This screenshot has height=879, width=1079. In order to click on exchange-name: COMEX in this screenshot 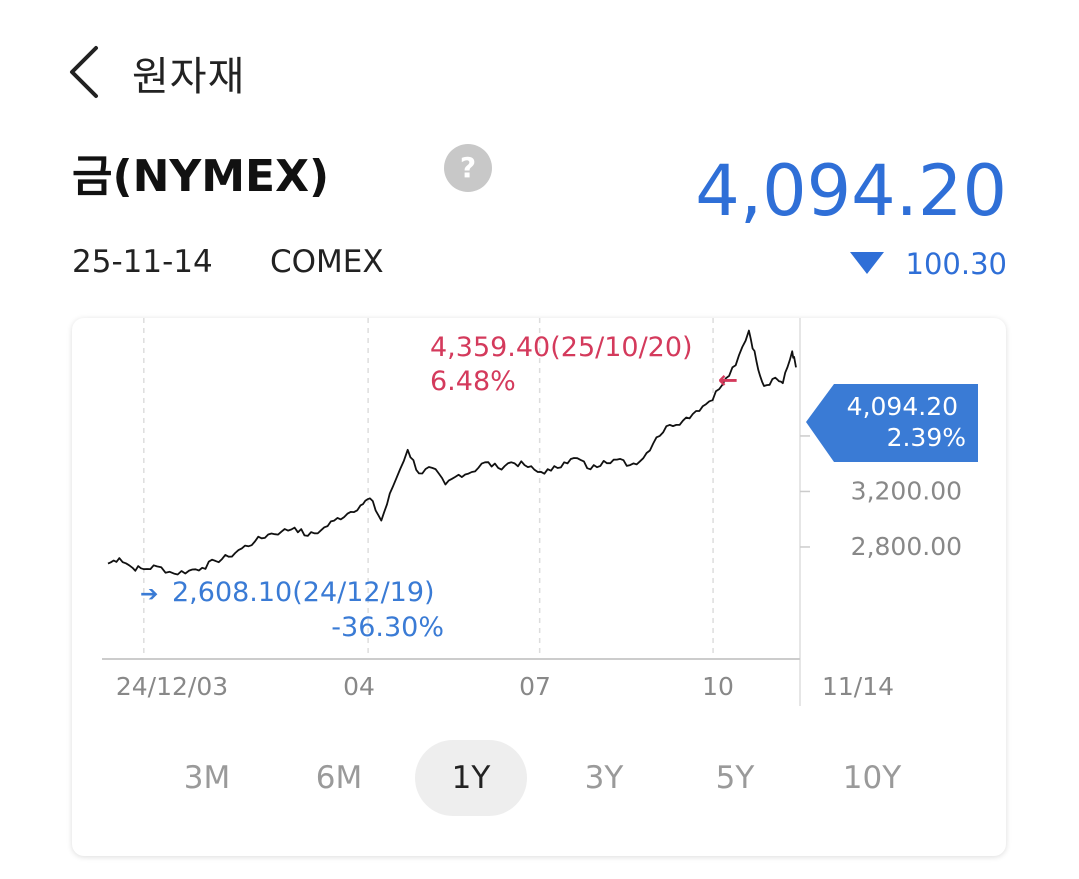, I will do `click(327, 262)`.